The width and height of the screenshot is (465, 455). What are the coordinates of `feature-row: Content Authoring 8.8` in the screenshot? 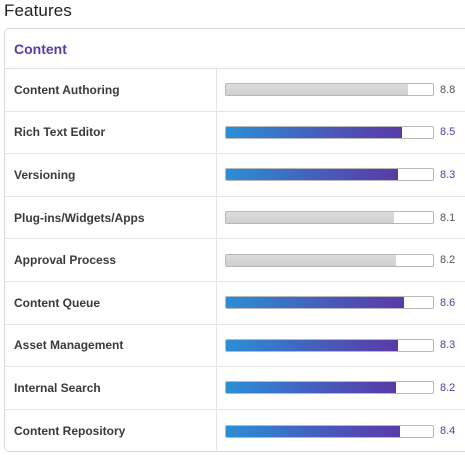 It's located at (235, 90).